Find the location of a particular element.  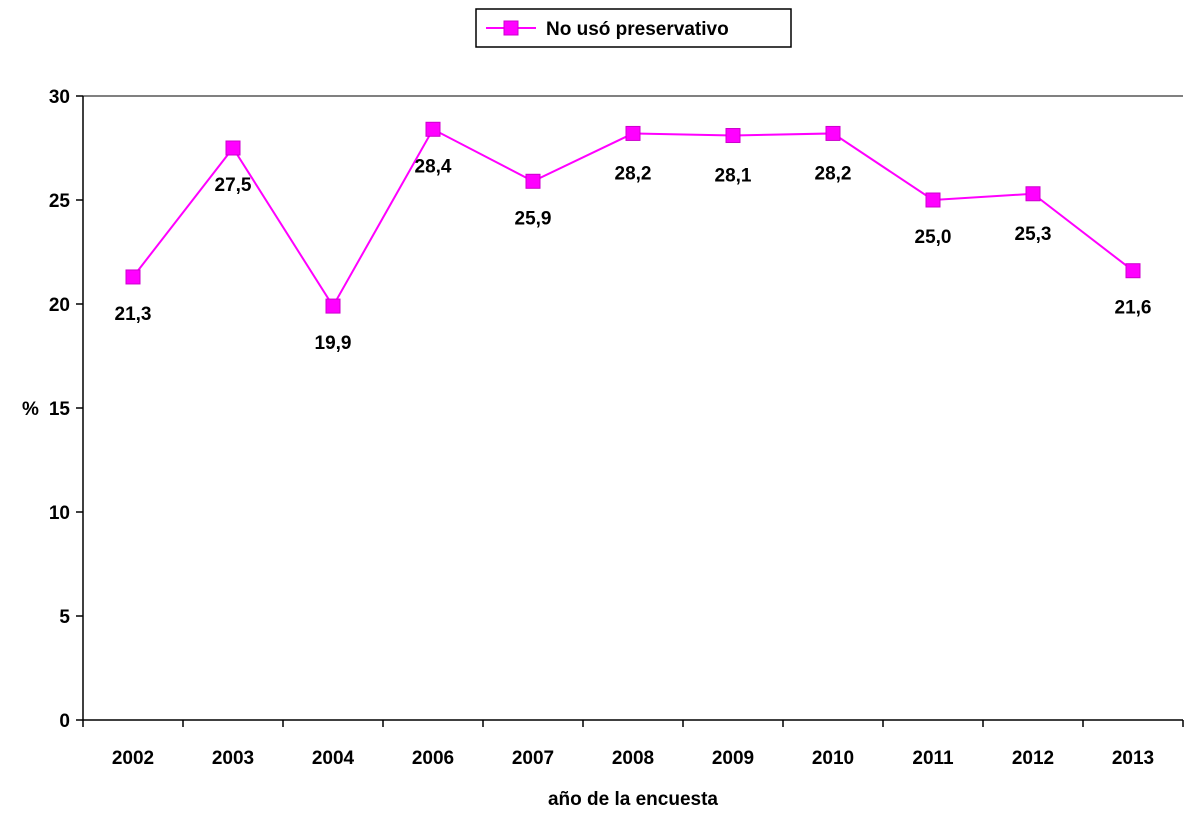

data-label: 21,3 is located at coordinates (133, 314).